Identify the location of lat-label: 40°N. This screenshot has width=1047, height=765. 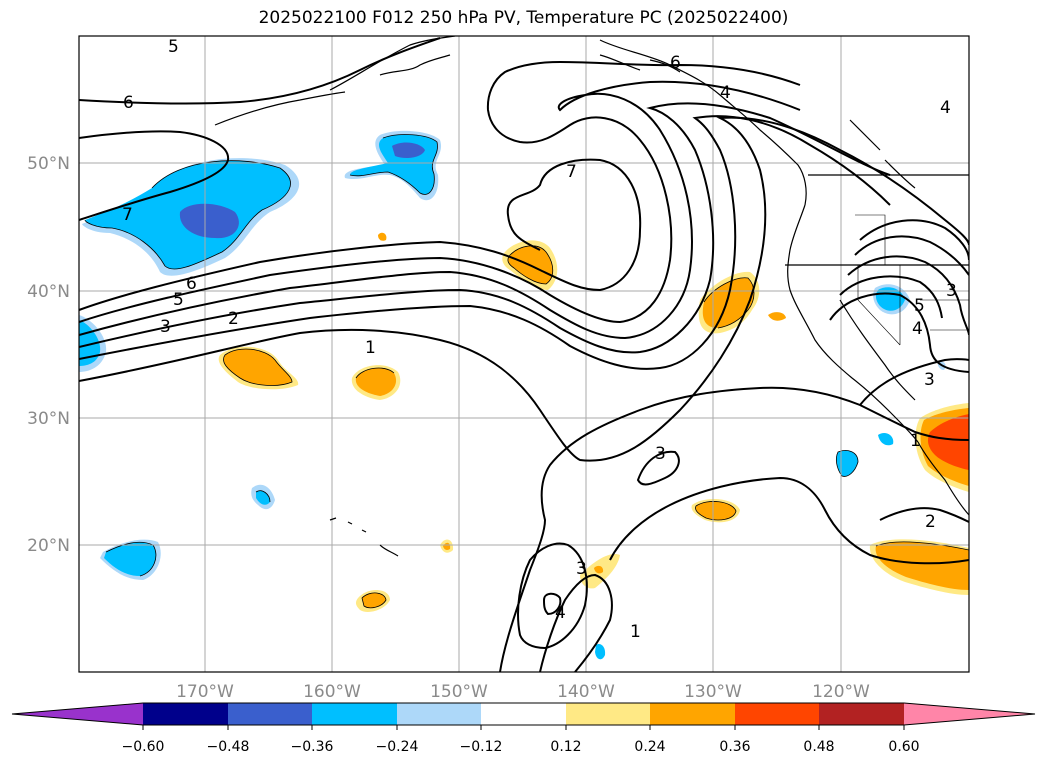
(48, 292).